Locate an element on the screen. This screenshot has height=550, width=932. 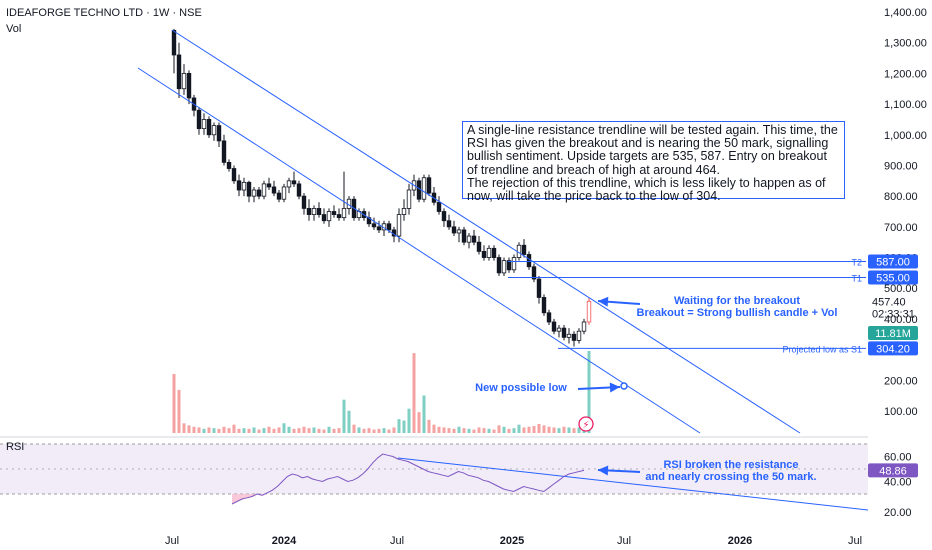
new-low-point is located at coordinates (624, 386).